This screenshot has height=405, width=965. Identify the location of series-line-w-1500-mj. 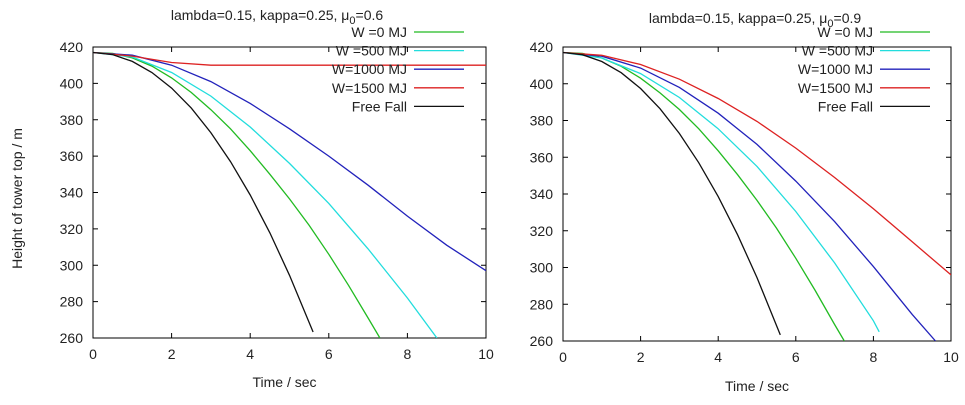
(289, 58).